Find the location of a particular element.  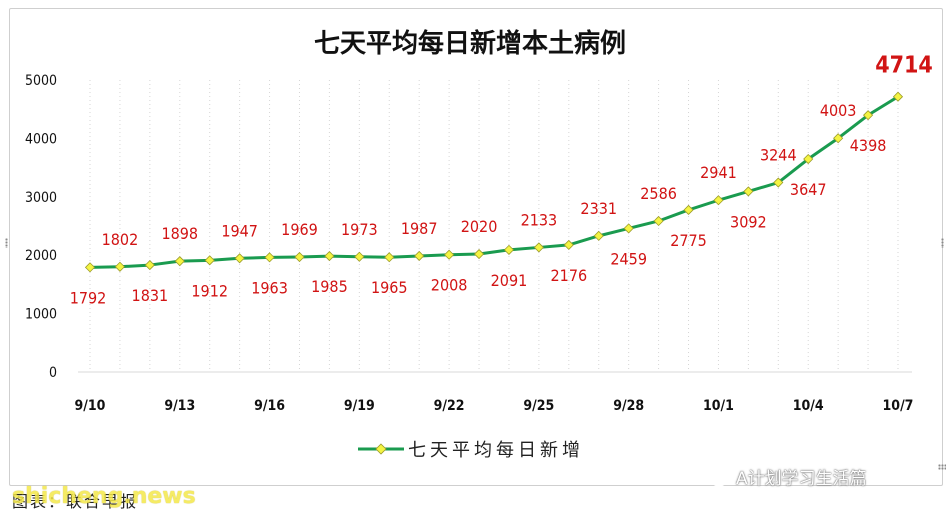

y-tick-label: 2000 is located at coordinates (41, 256).